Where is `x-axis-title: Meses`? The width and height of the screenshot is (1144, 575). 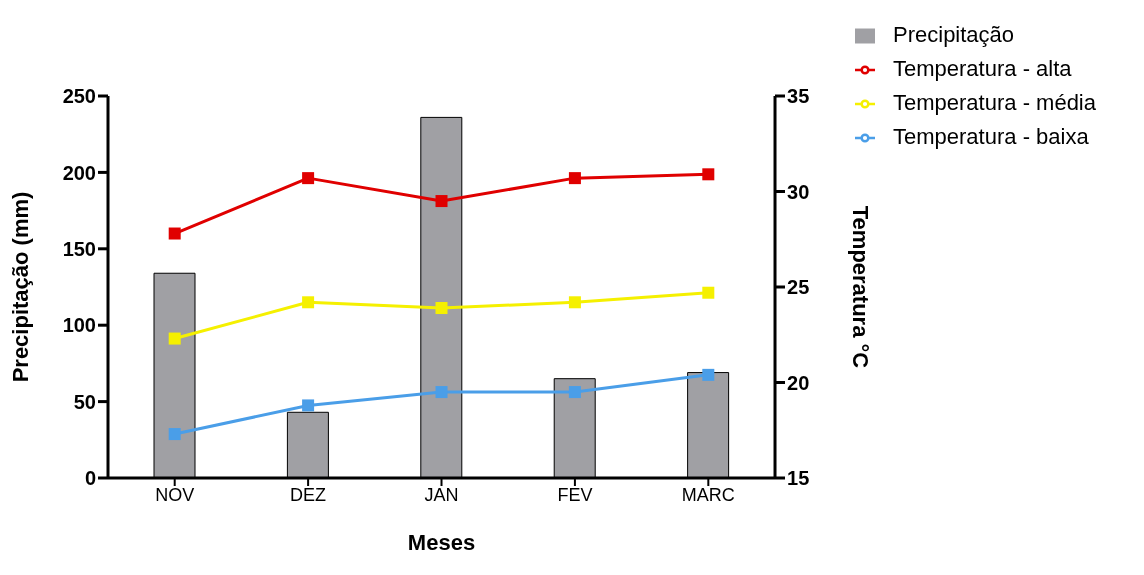 x-axis-title: Meses is located at coordinates (441, 542).